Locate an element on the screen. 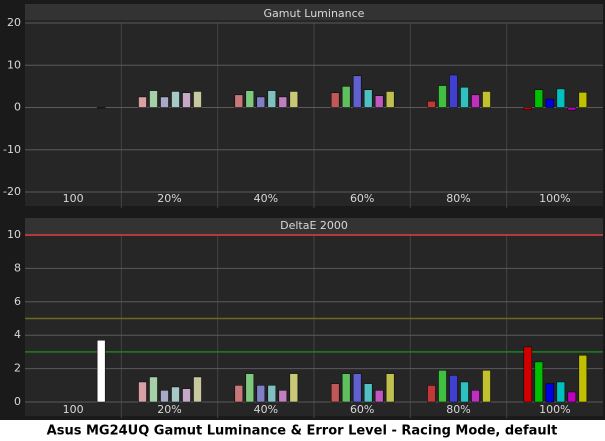 Image resolution: width=605 pixels, height=441 pixels. y-tick-label: 4 is located at coordinates (17, 334).